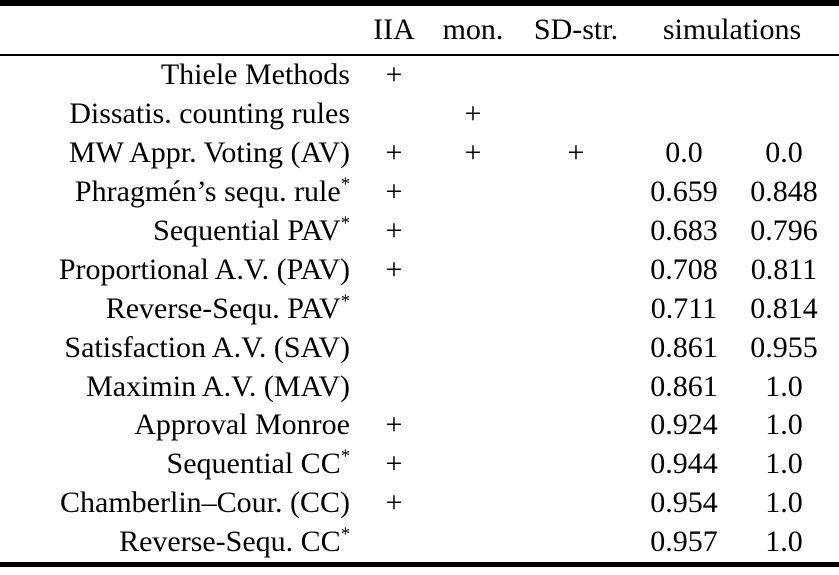 The height and width of the screenshot is (575, 839). I want to click on sim-value-2: 0.848, so click(784, 192).